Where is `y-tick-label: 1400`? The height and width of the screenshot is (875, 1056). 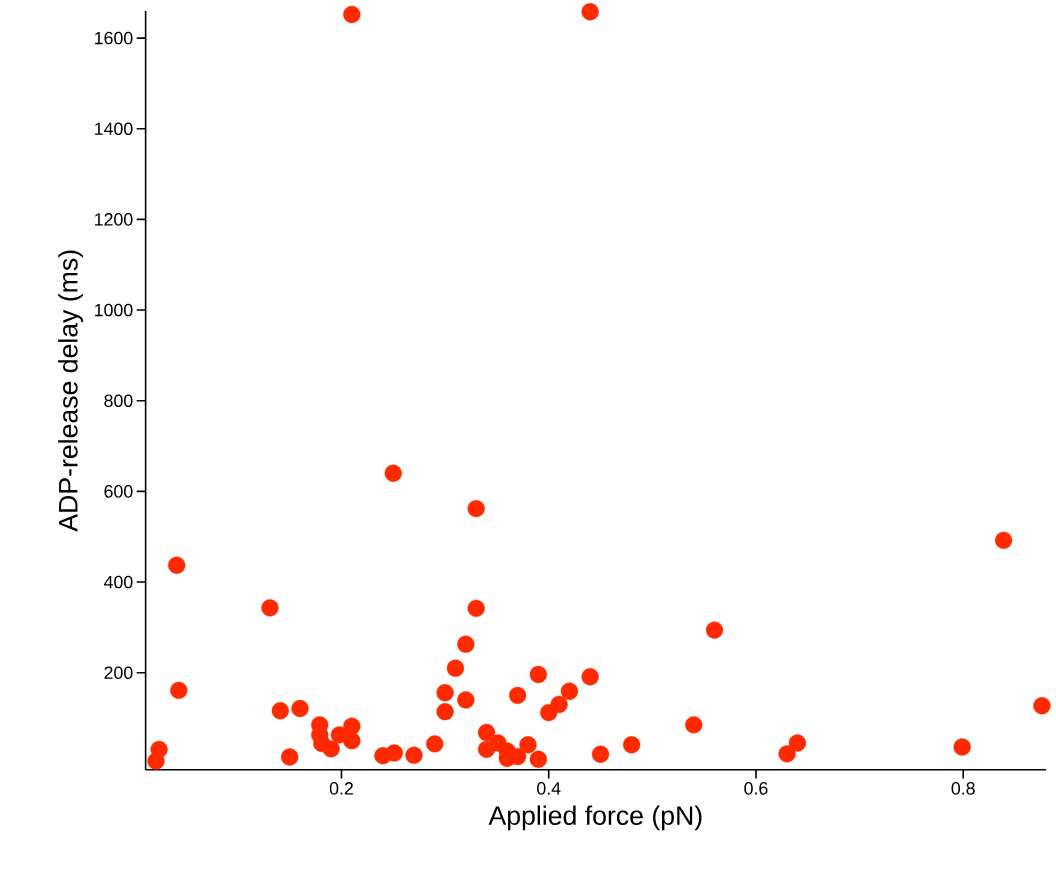
y-tick-label: 1400 is located at coordinates (114, 129).